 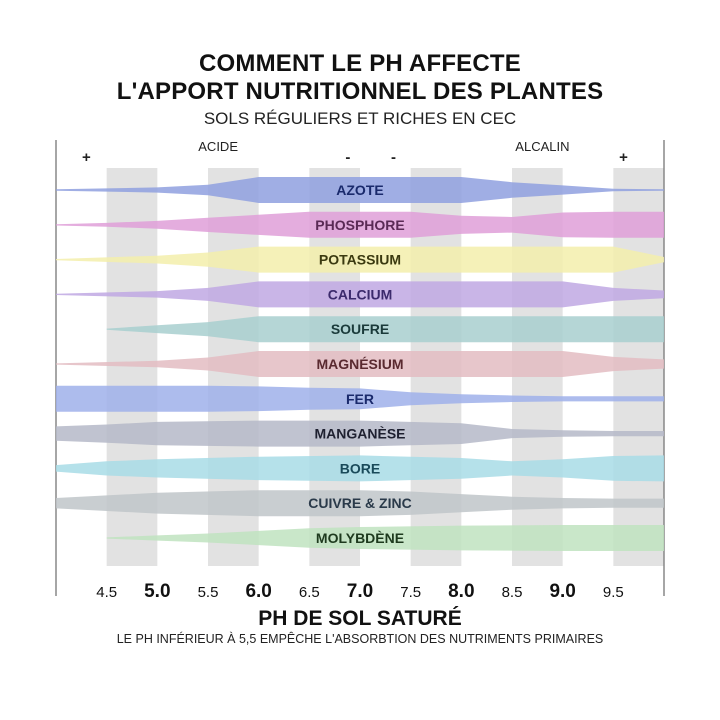 I want to click on x-tick-label: 6.0, so click(x=258, y=591).